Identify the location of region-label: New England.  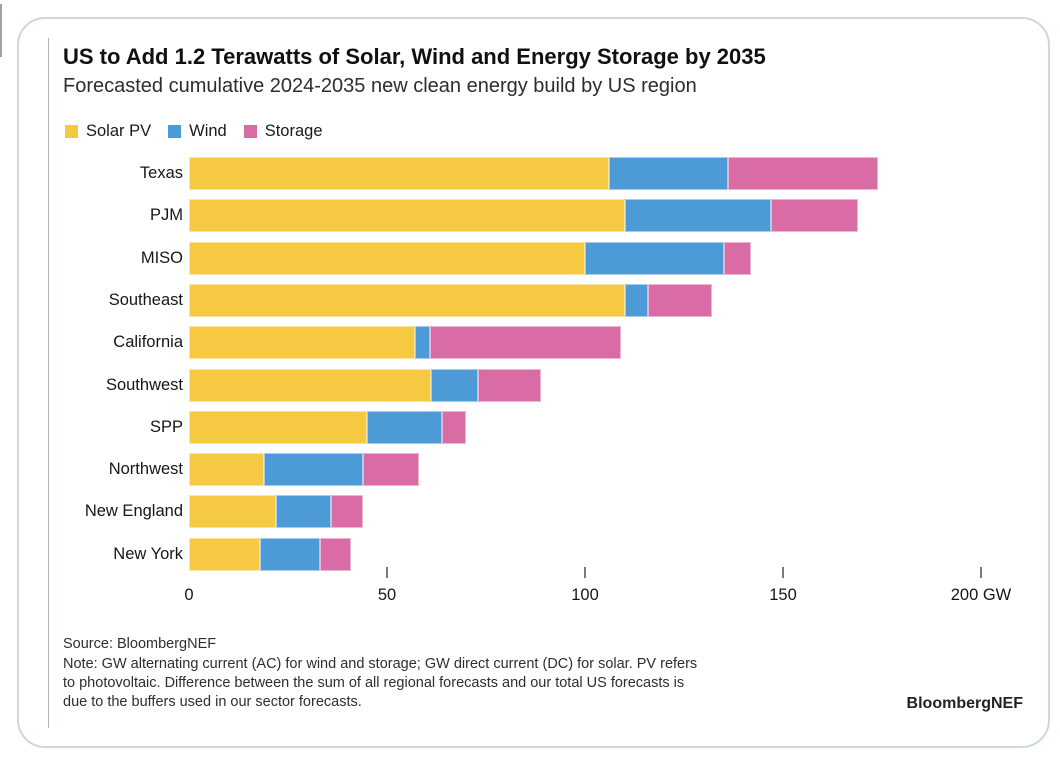
(133, 511).